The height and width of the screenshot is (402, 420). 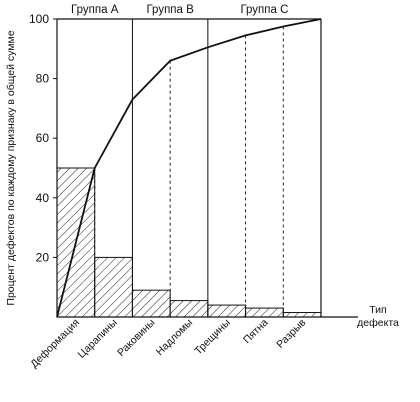 What do you see at coordinates (264, 10) in the screenshot?
I see `group-label-3: Группа С` at bounding box center [264, 10].